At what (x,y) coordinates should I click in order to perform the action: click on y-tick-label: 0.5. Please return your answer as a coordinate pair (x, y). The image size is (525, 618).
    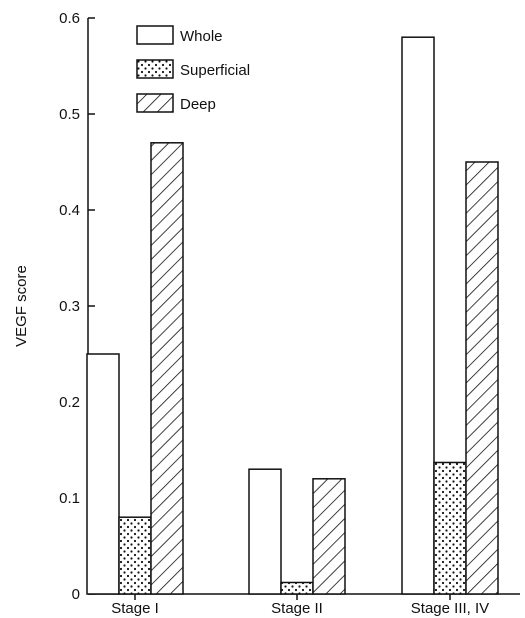
    Looking at the image, I should click on (69, 114).